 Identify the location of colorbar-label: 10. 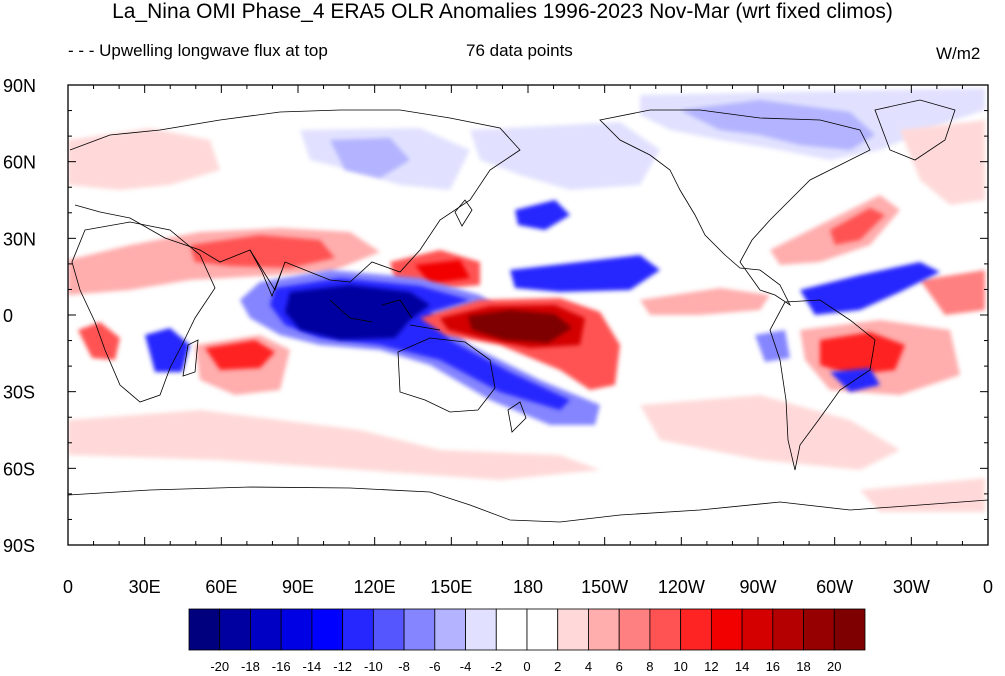
(680, 666).